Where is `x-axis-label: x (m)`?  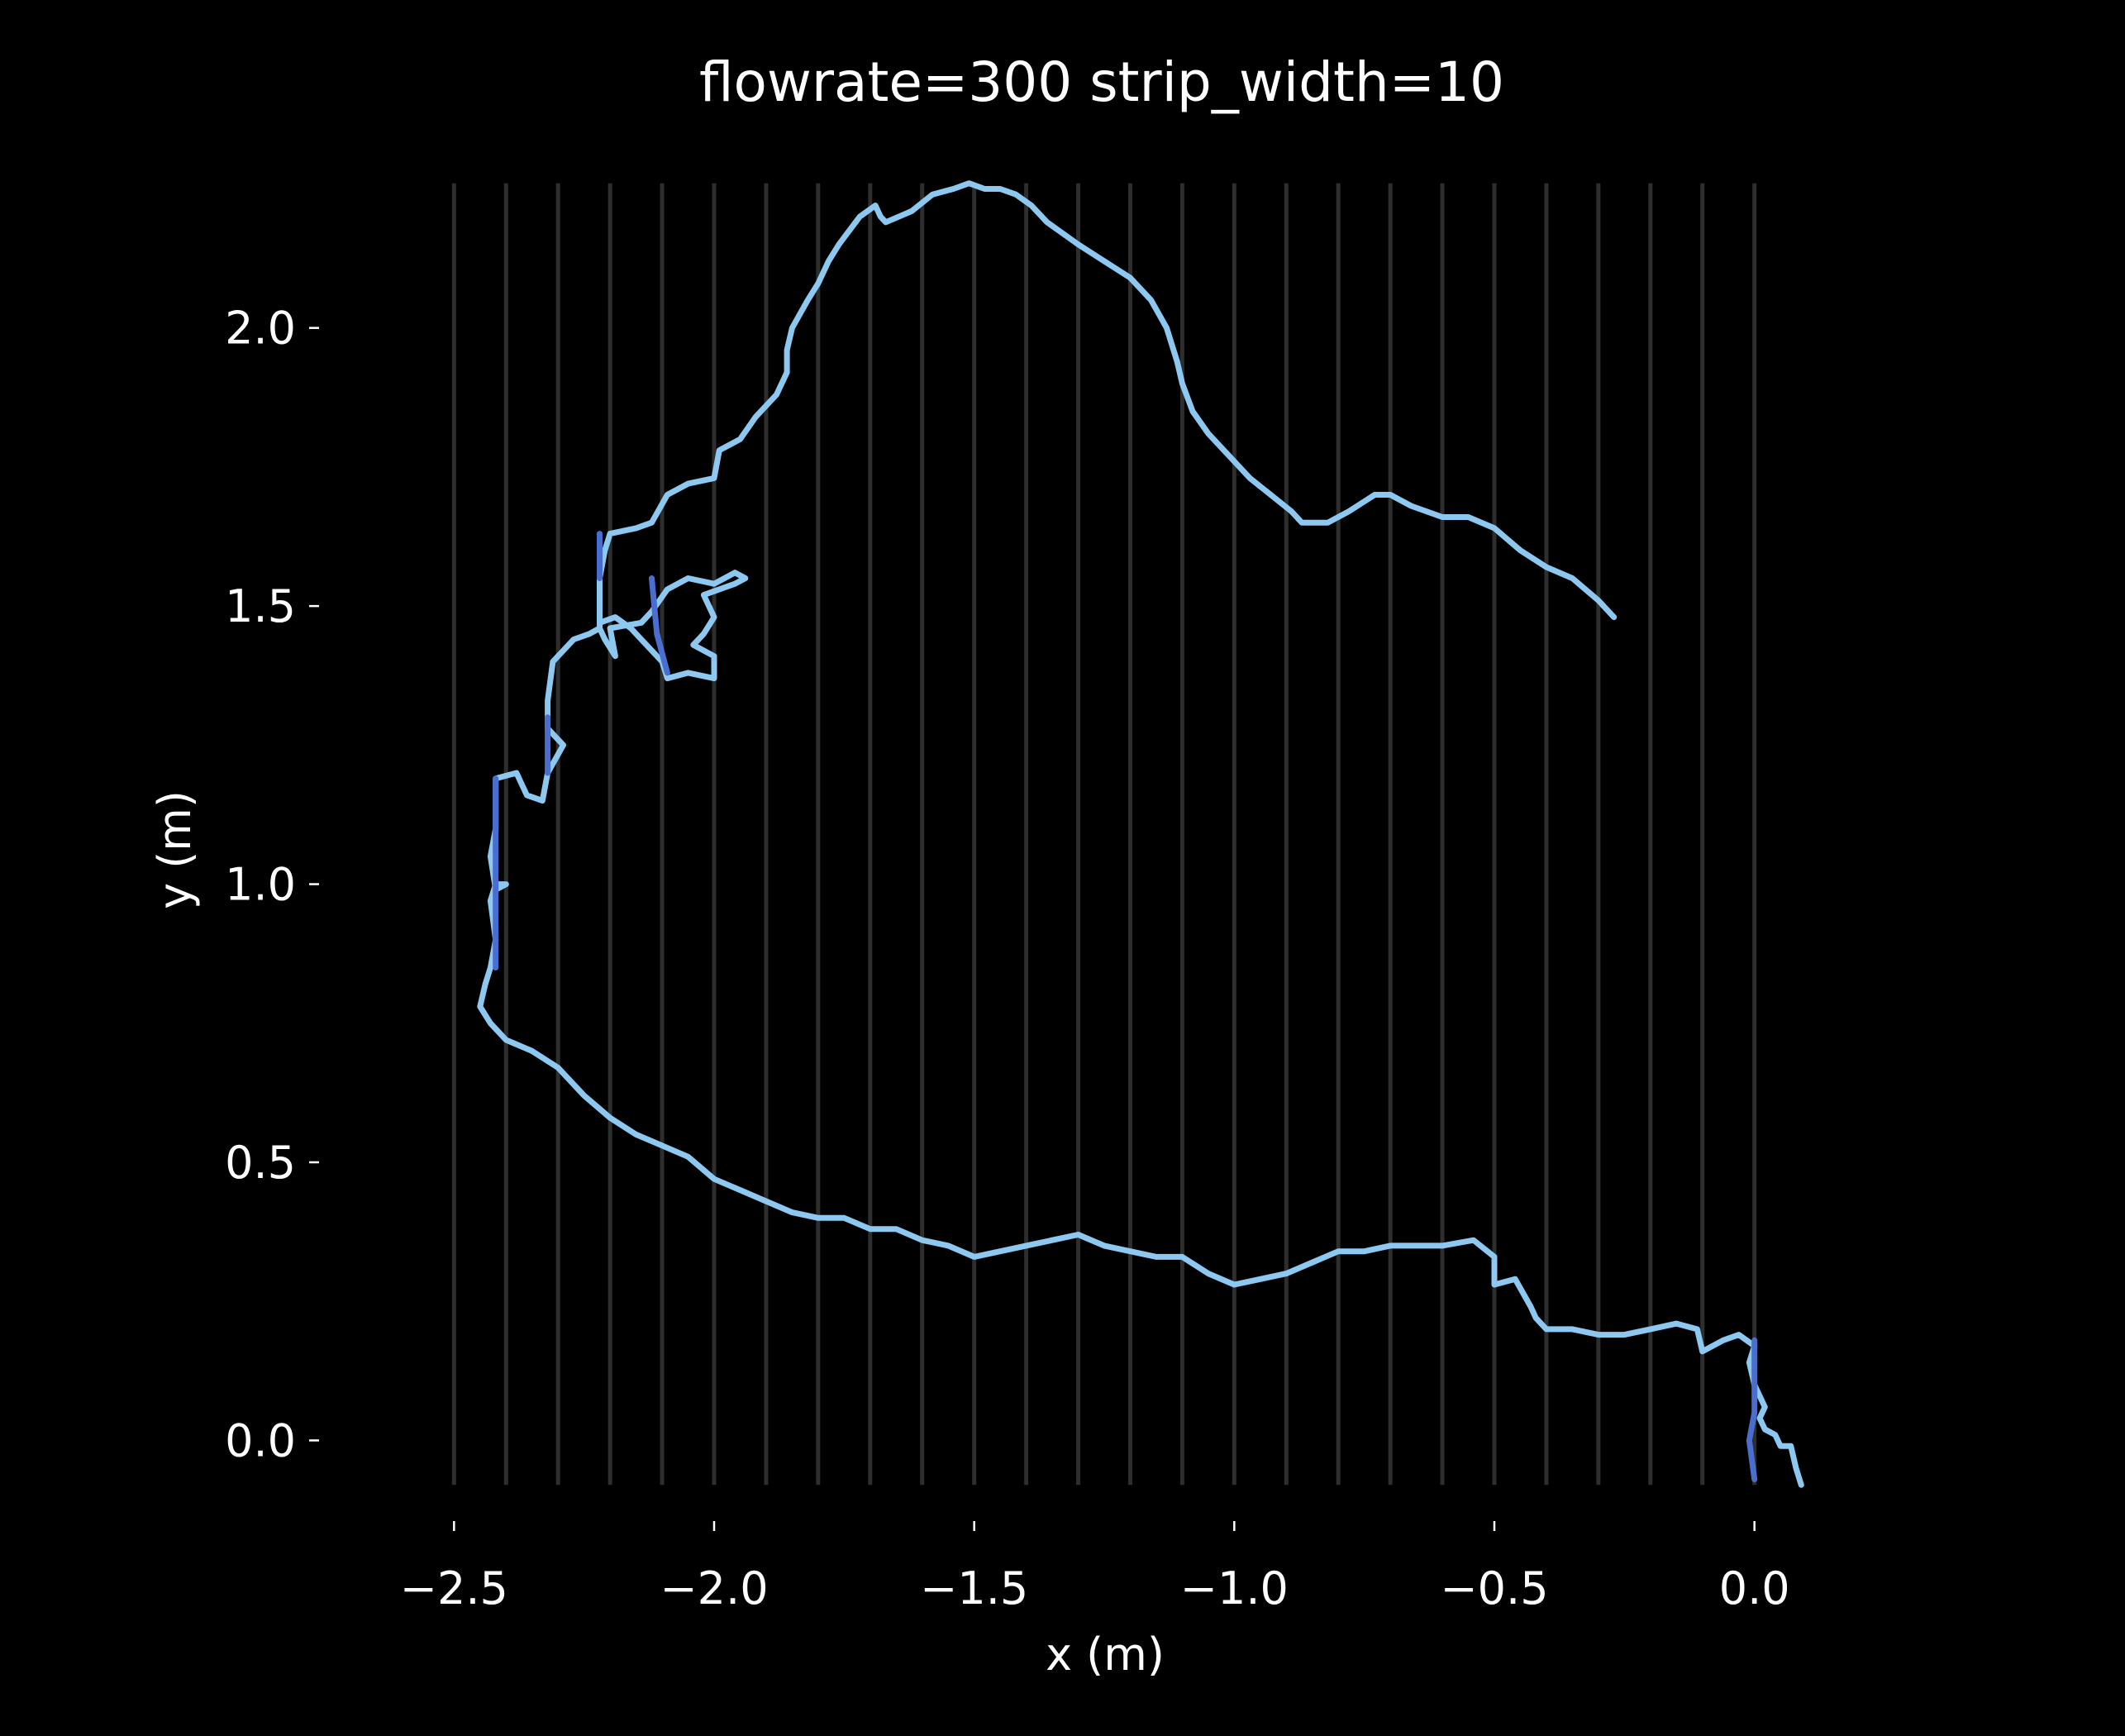
x-axis-label: x (m) is located at coordinates (1105, 1655).